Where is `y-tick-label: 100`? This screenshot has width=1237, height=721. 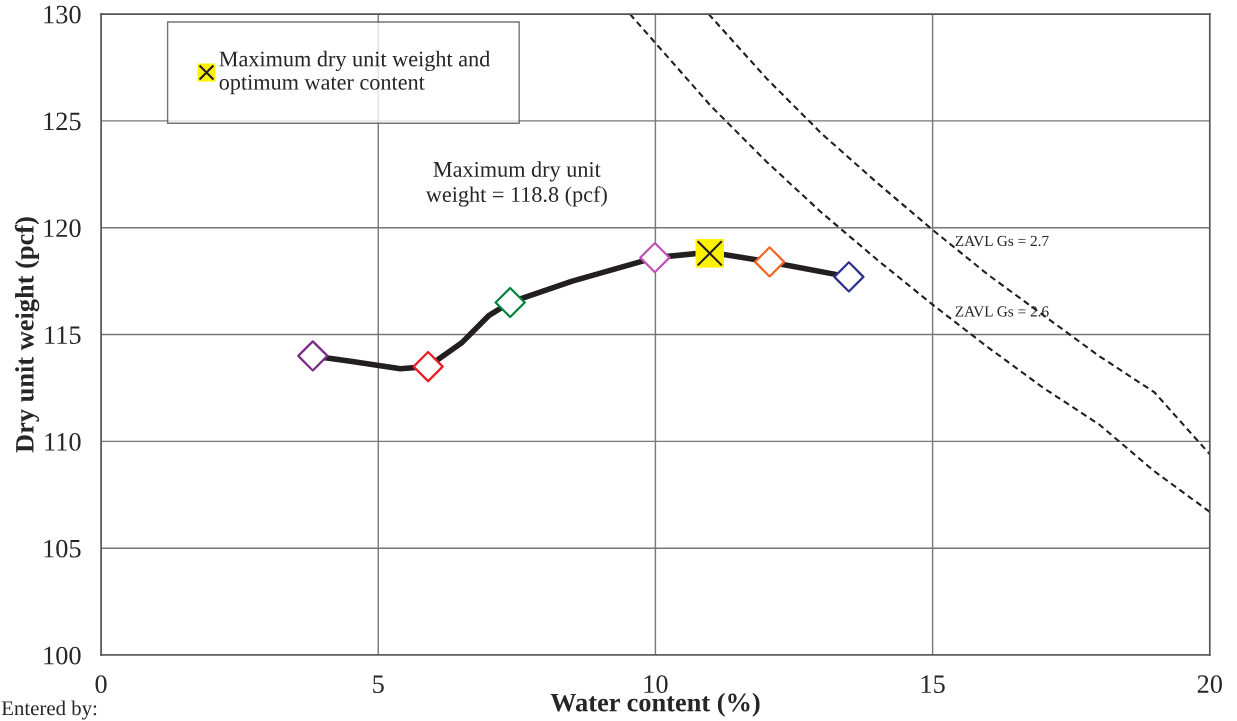 y-tick-label: 100 is located at coordinates (62, 655).